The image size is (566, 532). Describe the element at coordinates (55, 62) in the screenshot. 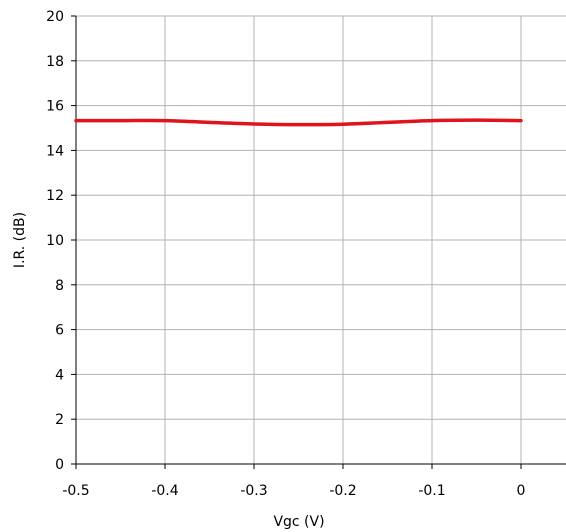

I see `y-tick-label: 18` at that location.